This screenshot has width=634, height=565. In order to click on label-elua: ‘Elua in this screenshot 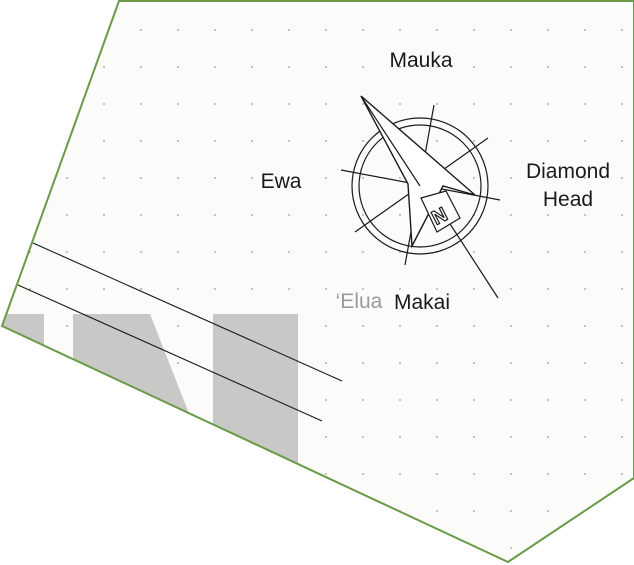, I will do `click(359, 301)`.